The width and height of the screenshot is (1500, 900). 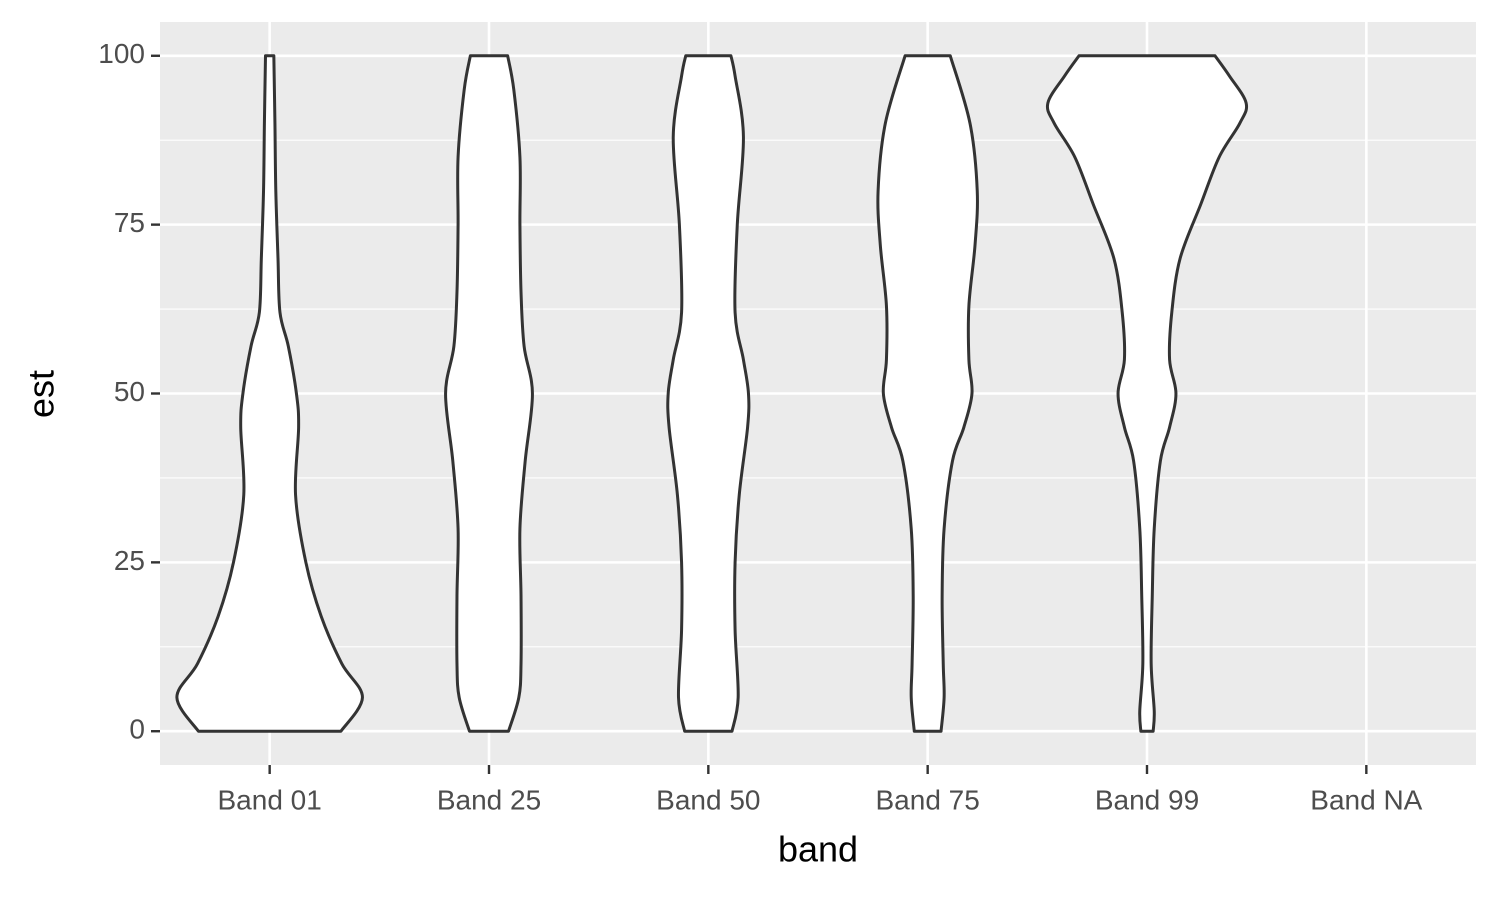 I want to click on y-axis-title: est, so click(x=41, y=394).